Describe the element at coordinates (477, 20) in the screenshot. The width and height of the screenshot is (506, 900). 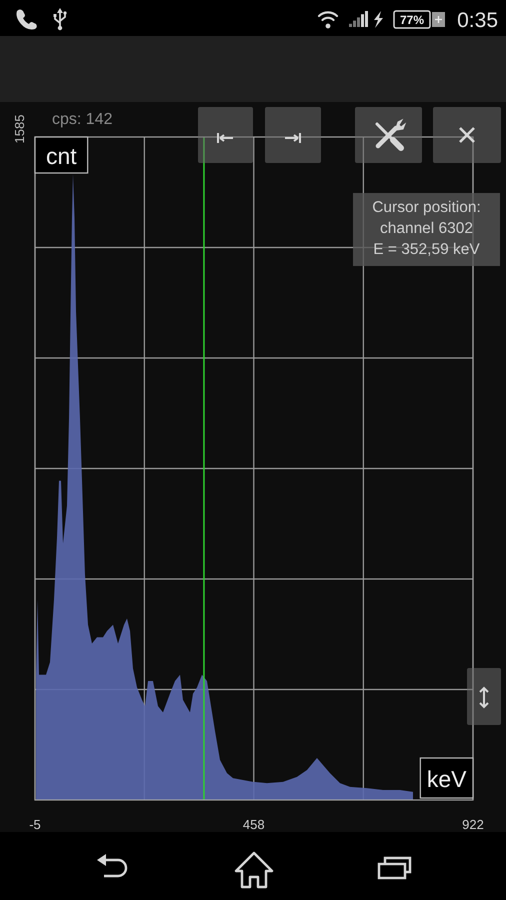
I see `text: 0:35` at that location.